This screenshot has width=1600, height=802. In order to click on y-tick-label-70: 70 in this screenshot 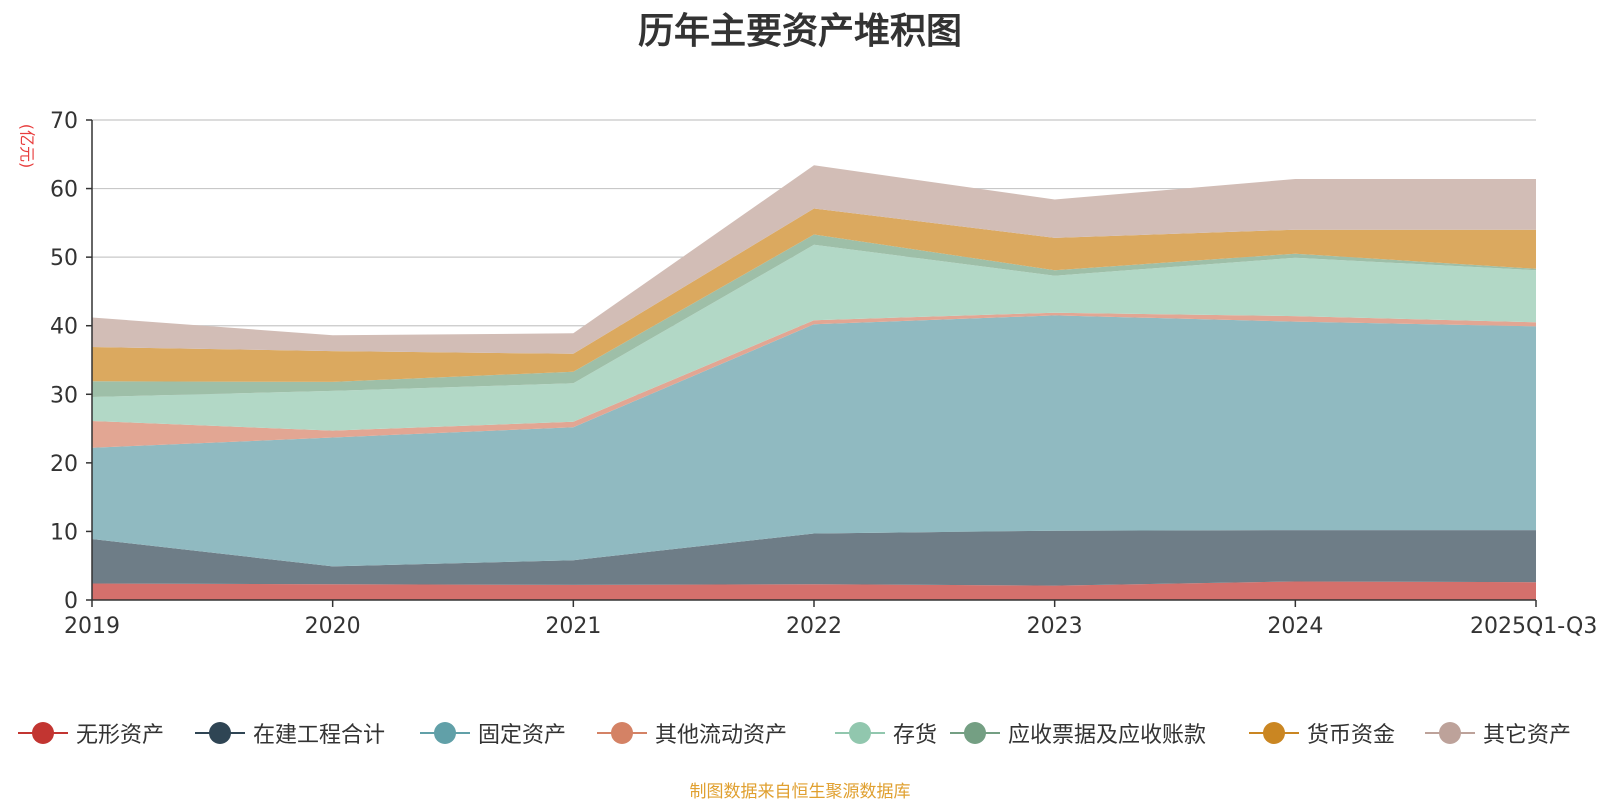, I will do `click(64, 121)`.